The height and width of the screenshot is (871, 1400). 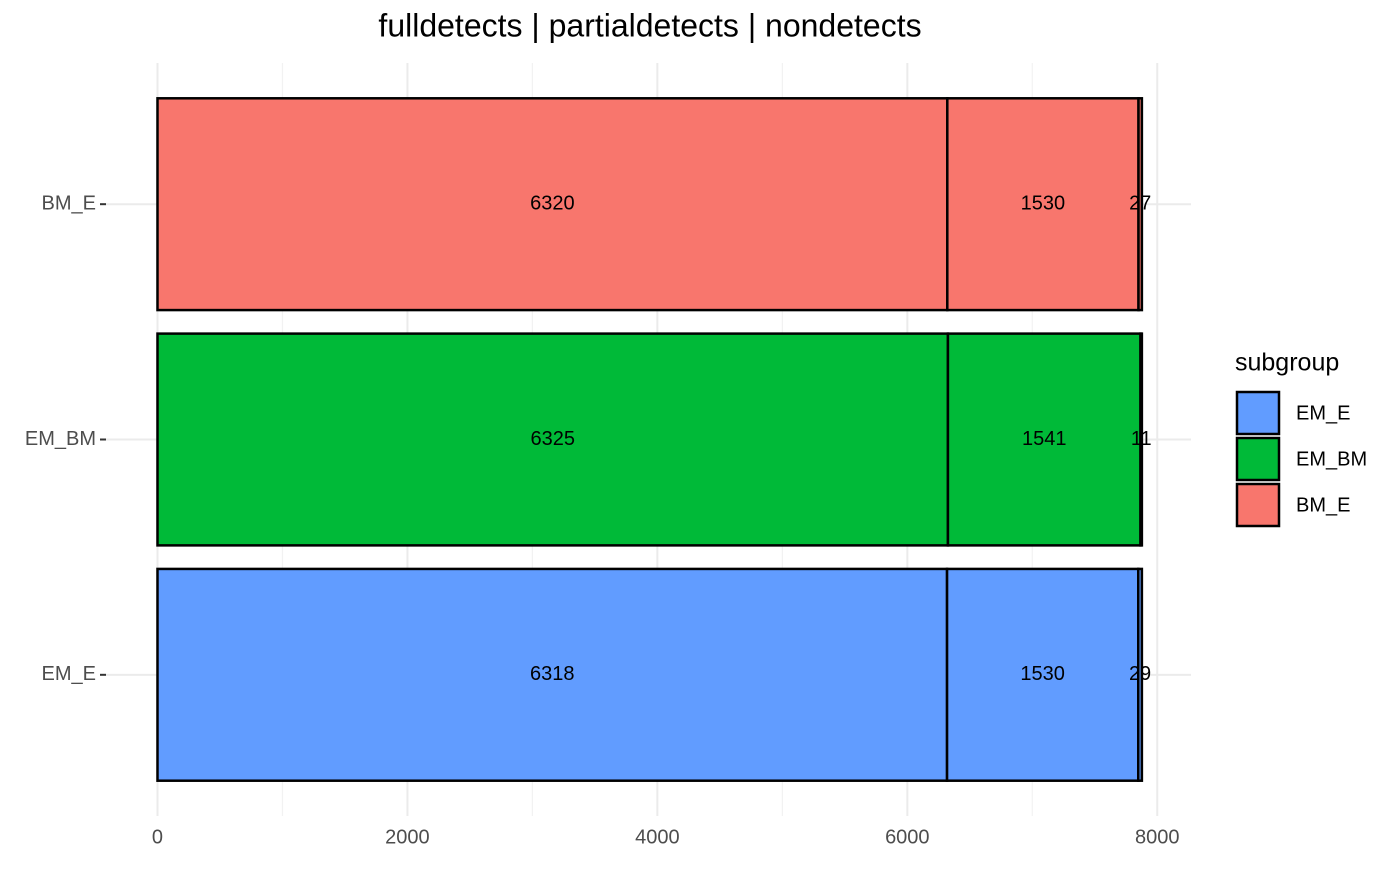 I want to click on data-label: 11, so click(x=1141, y=439).